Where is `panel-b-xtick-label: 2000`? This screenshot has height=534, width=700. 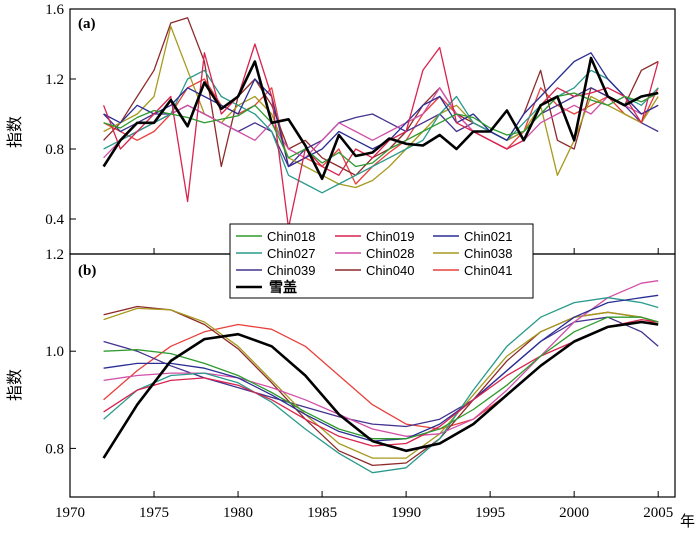
panel-b-xtick-label: 2000 is located at coordinates (574, 513).